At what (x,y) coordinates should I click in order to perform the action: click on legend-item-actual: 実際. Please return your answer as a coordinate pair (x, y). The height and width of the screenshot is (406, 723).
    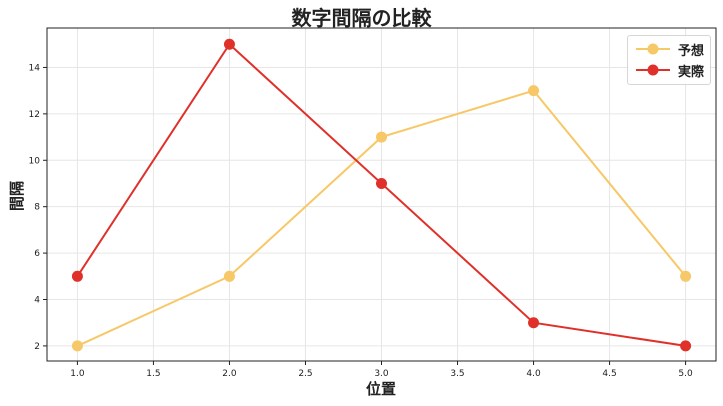
    Looking at the image, I should click on (671, 70).